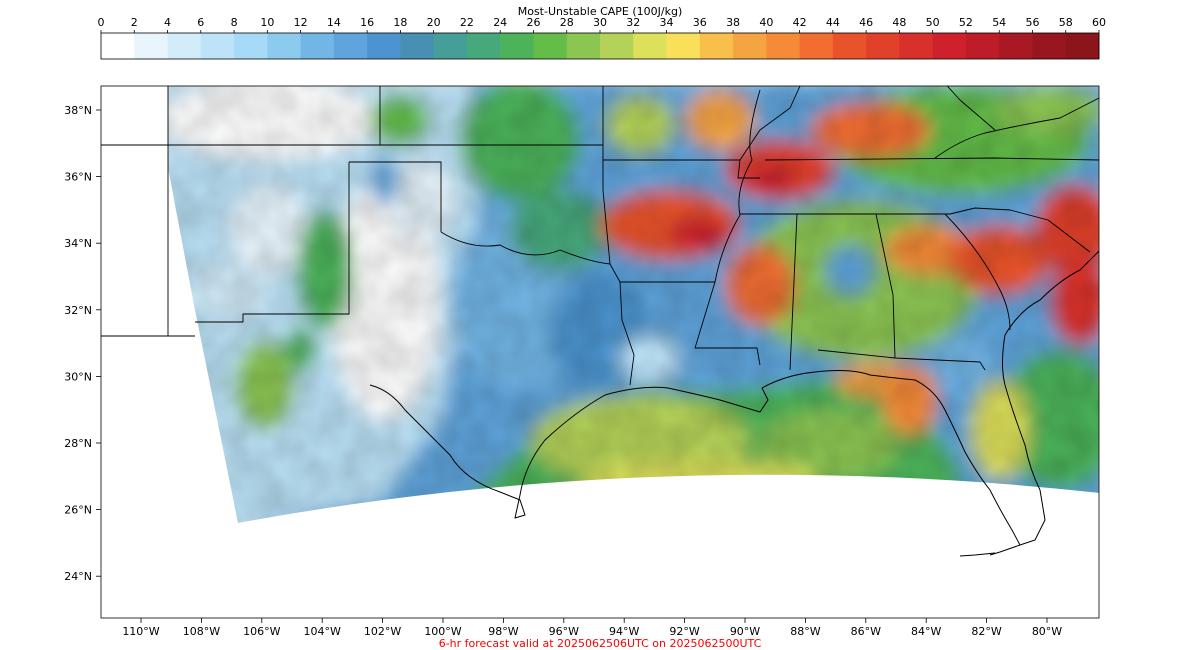 The image size is (1200, 650). What do you see at coordinates (201, 631) in the screenshot?
I see `longitude-label: 108°W` at bounding box center [201, 631].